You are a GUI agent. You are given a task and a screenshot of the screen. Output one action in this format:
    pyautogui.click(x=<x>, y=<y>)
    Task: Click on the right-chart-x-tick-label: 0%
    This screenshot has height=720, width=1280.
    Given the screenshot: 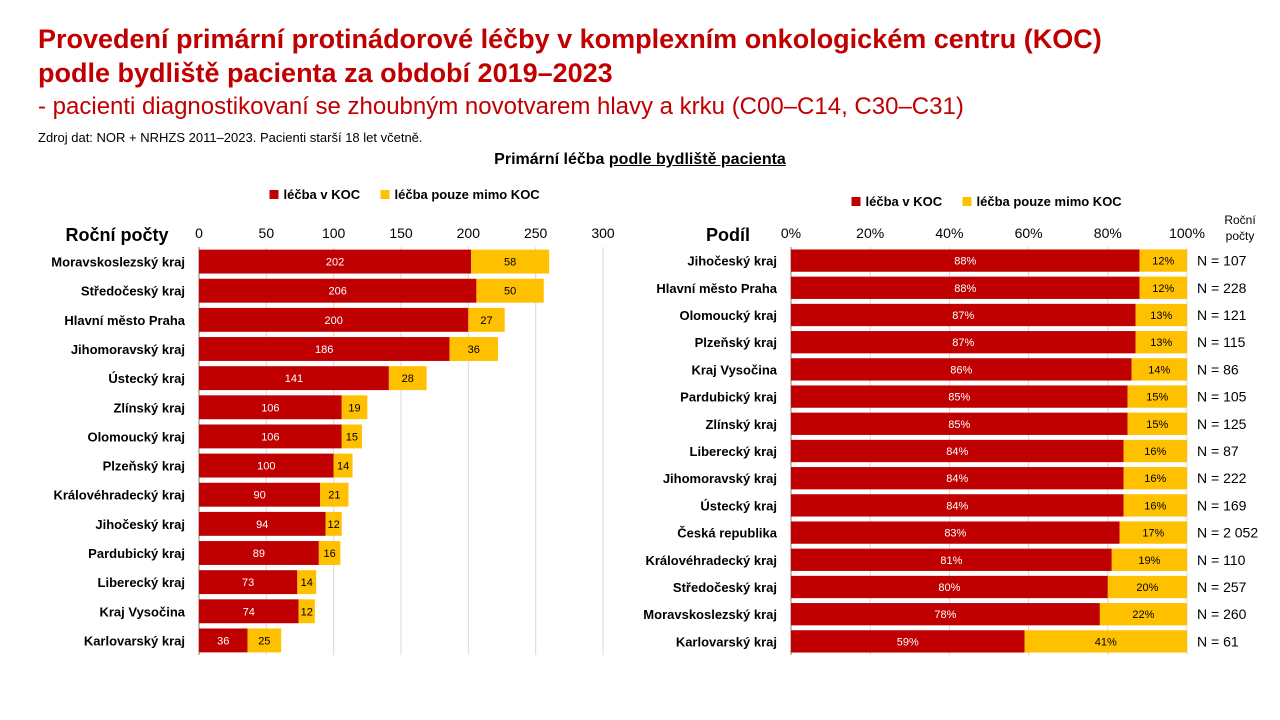 What is the action you would take?
    pyautogui.click(x=791, y=233)
    